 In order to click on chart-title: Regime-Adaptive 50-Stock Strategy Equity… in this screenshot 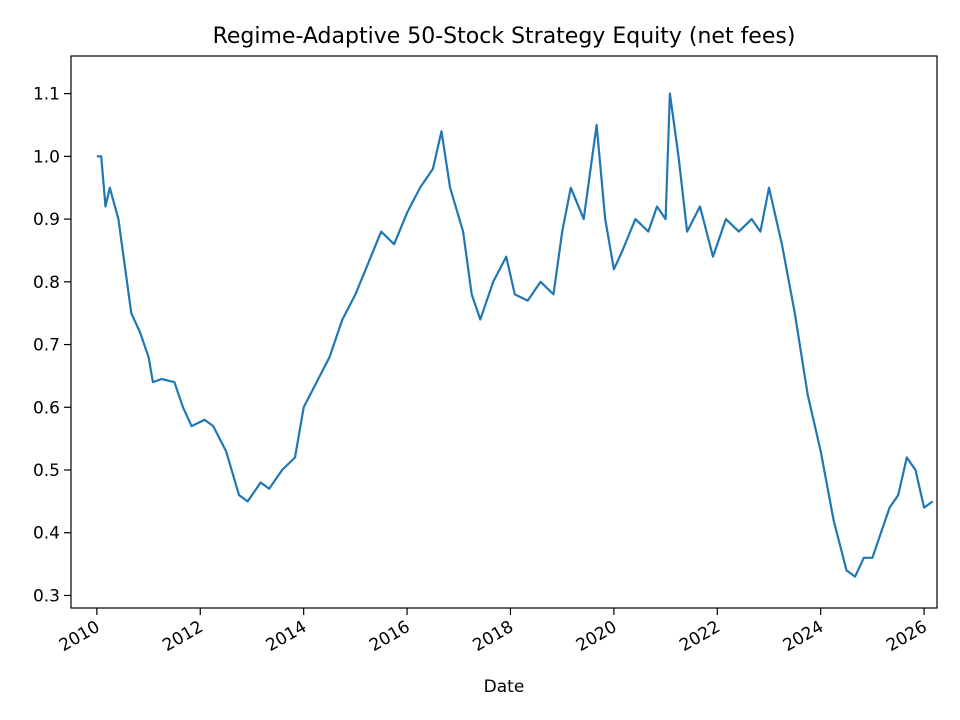, I will do `click(504, 36)`.